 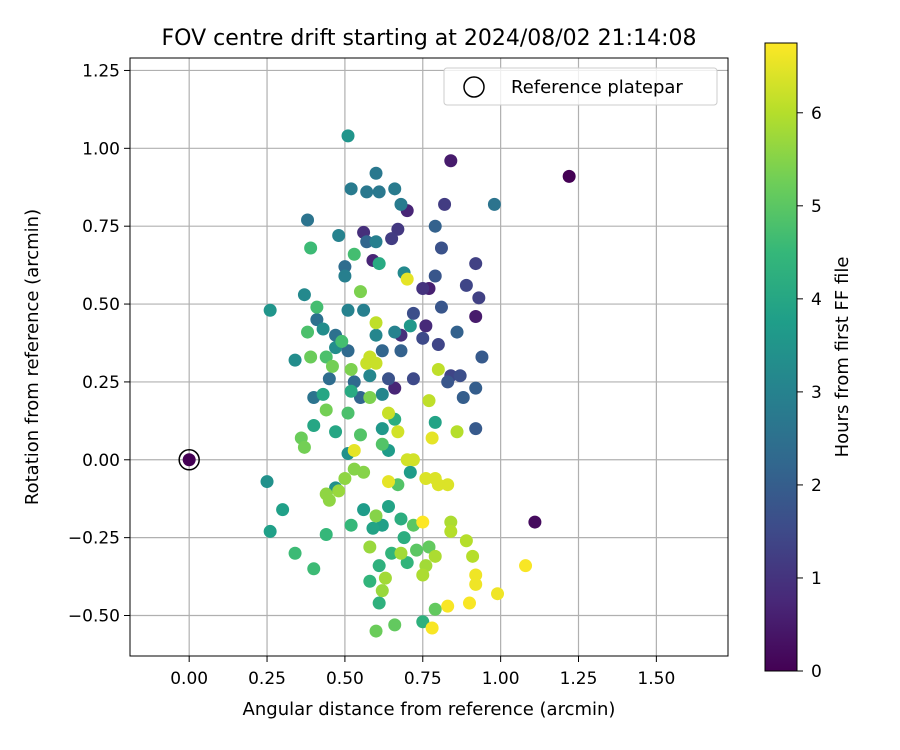 I want to click on colorbar, so click(x=781, y=357).